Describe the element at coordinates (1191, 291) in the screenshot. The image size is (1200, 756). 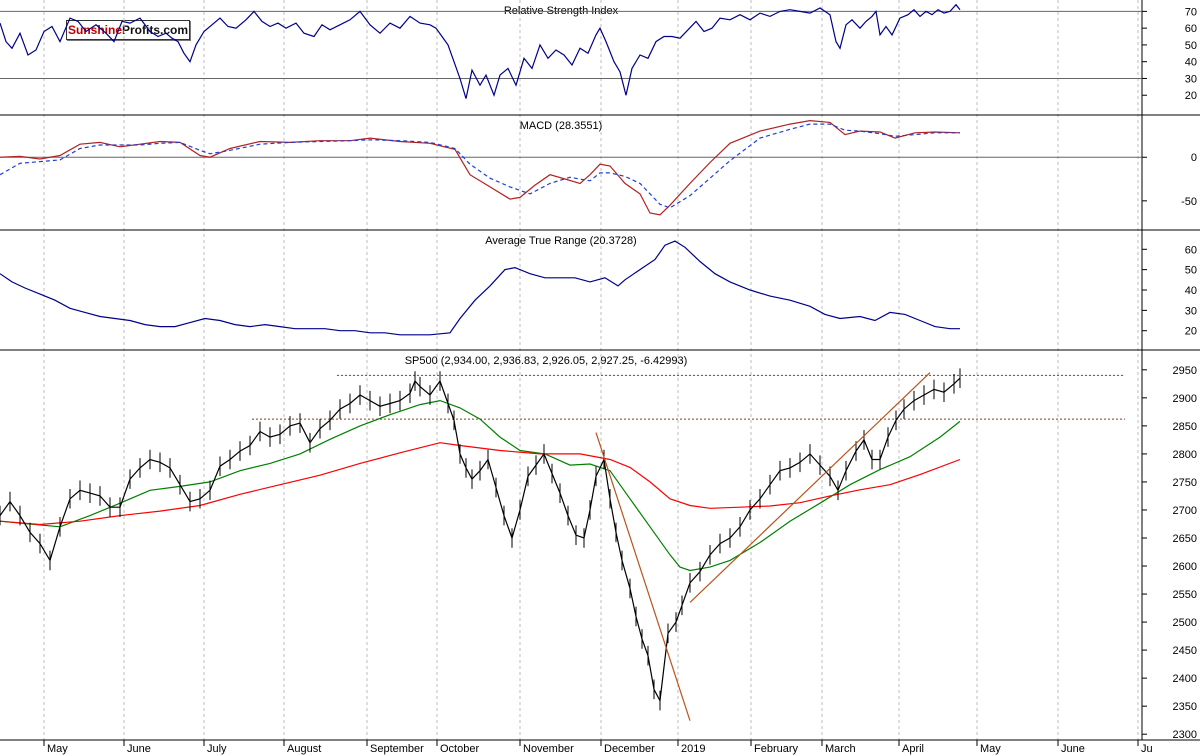
I see `y-tick-label-atr-2: 40` at that location.